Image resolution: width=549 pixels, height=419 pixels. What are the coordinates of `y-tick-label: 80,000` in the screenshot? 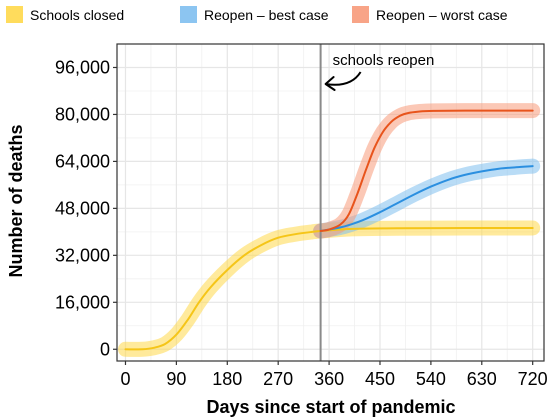 It's located at (82, 114).